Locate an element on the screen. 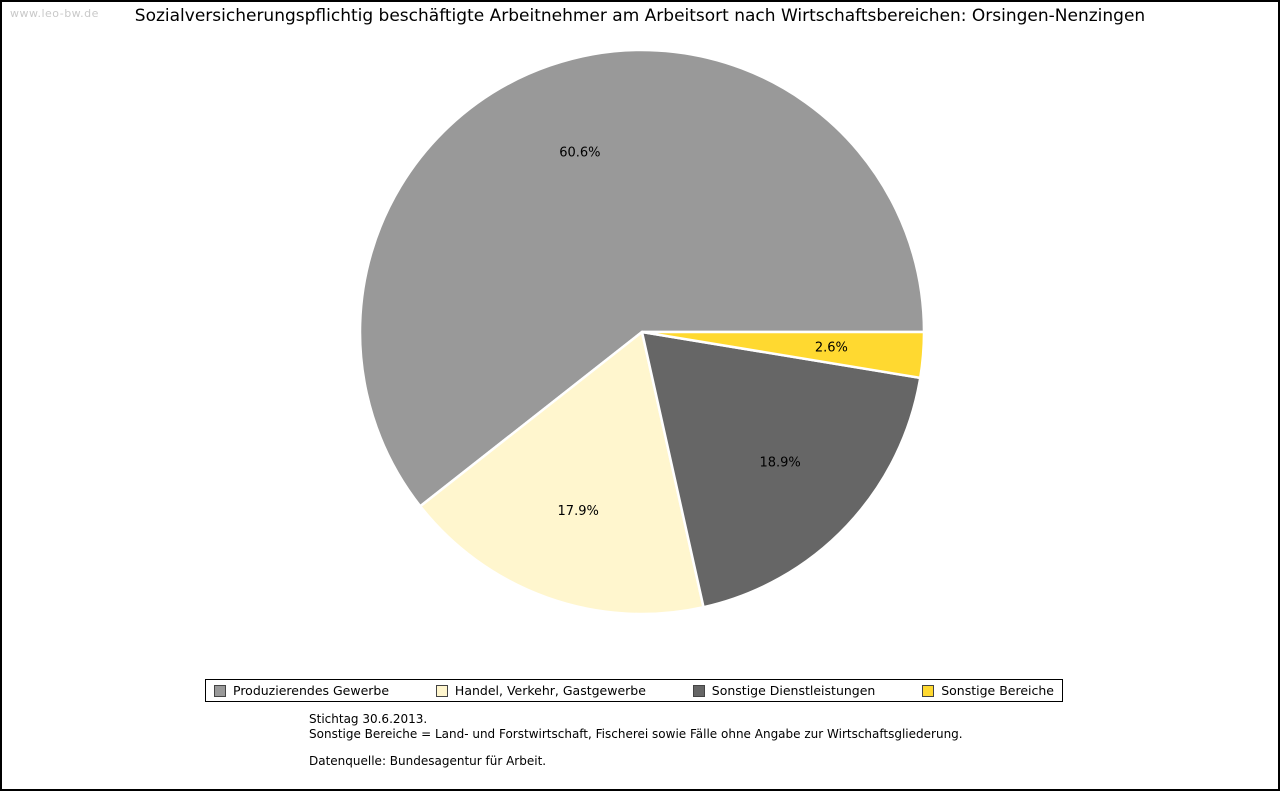 The height and width of the screenshot is (791, 1280). legend-item-3: Sonstige Dienstleistungen is located at coordinates (784, 690).